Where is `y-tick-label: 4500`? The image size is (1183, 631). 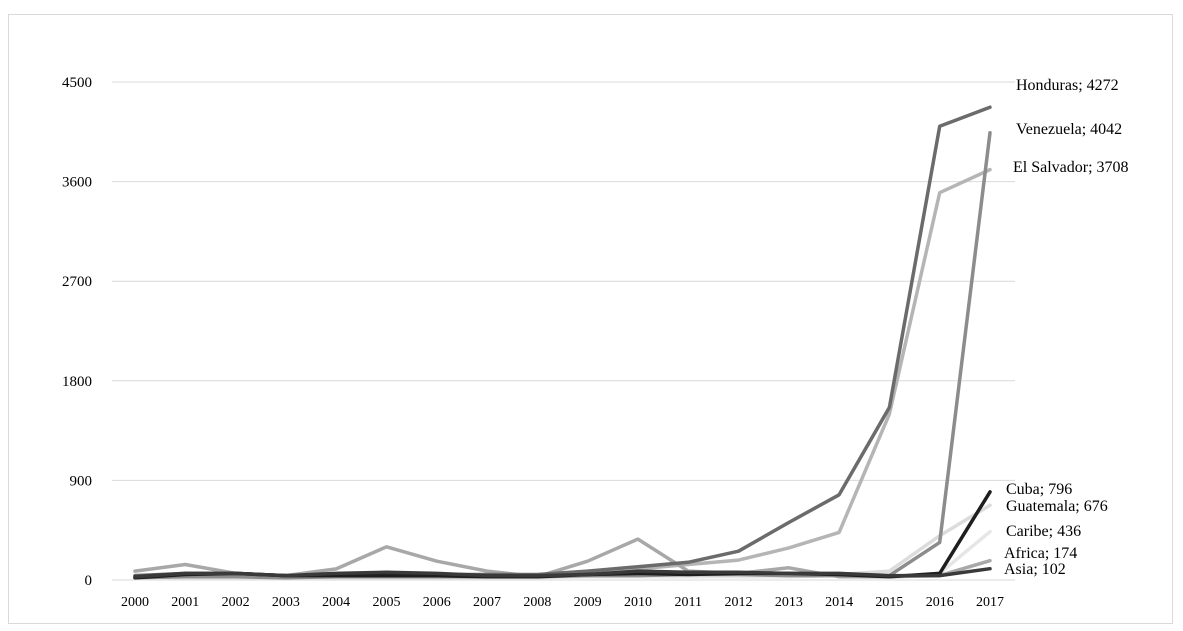 y-tick-label: 4500 is located at coordinates (77, 83).